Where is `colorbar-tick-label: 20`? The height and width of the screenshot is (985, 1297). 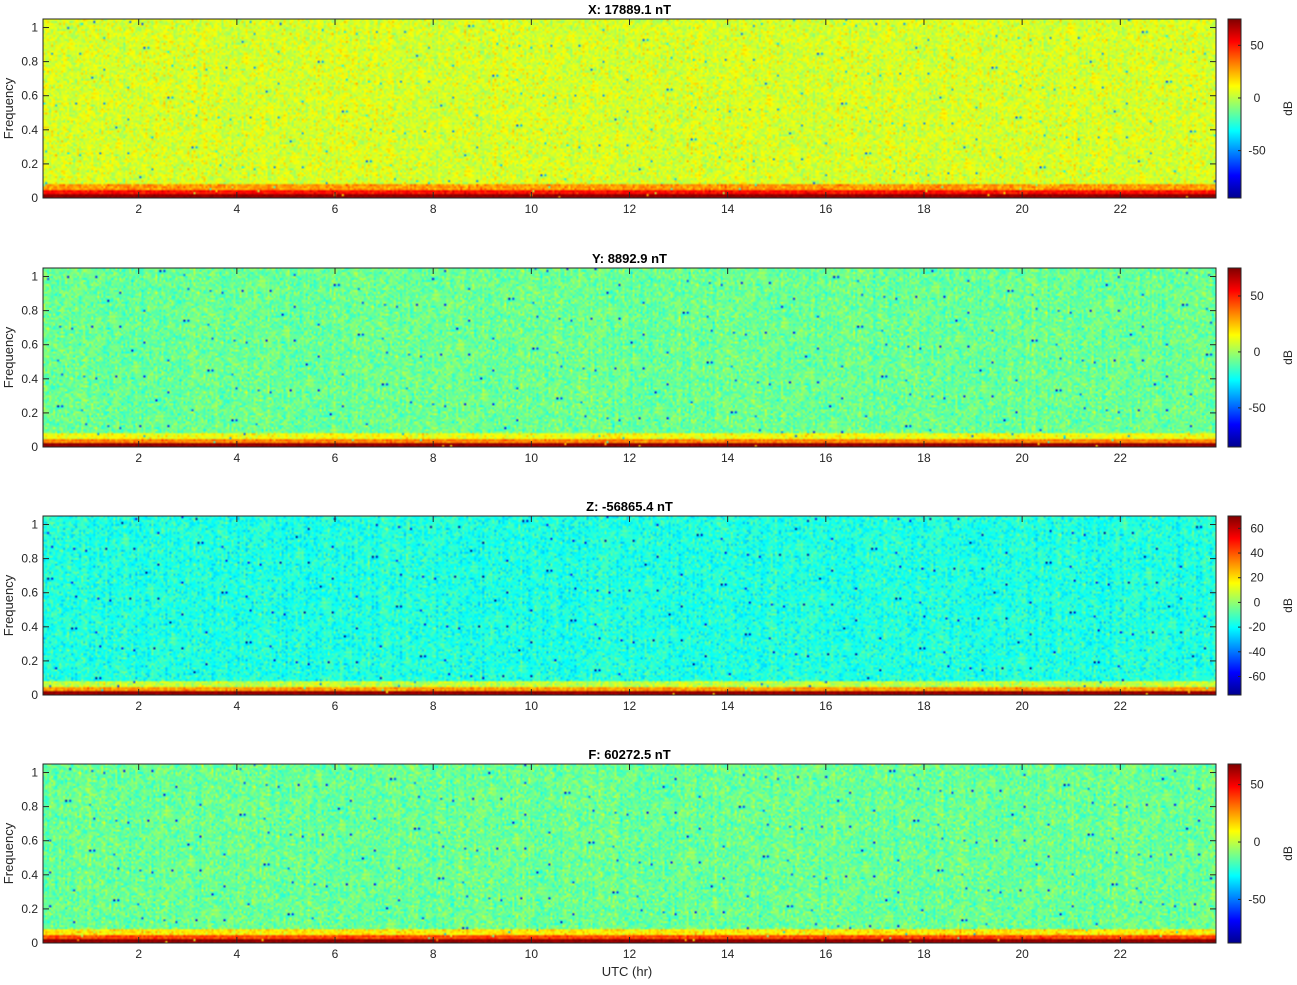 colorbar-tick-label: 20 is located at coordinates (1257, 578).